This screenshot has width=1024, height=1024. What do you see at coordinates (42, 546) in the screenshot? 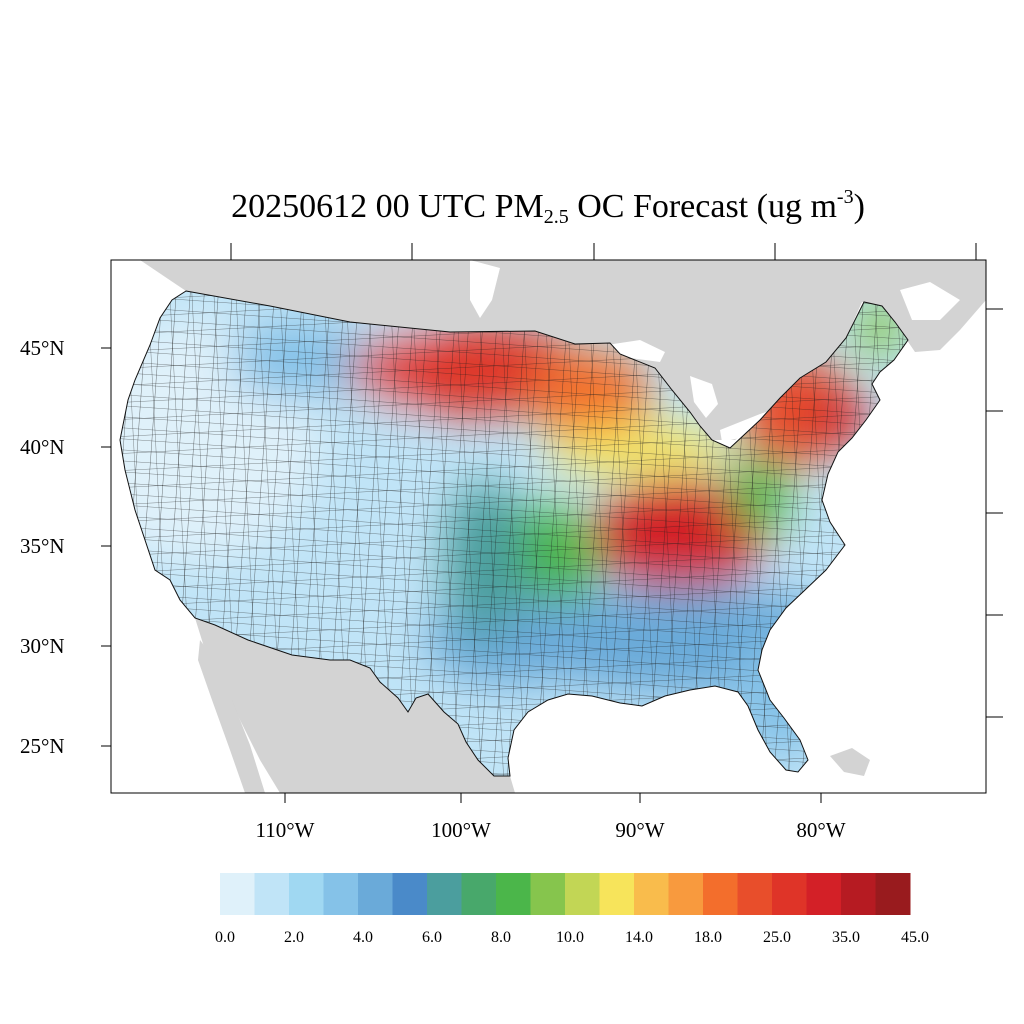
I see `lat-label-35n: 35°N` at bounding box center [42, 546].